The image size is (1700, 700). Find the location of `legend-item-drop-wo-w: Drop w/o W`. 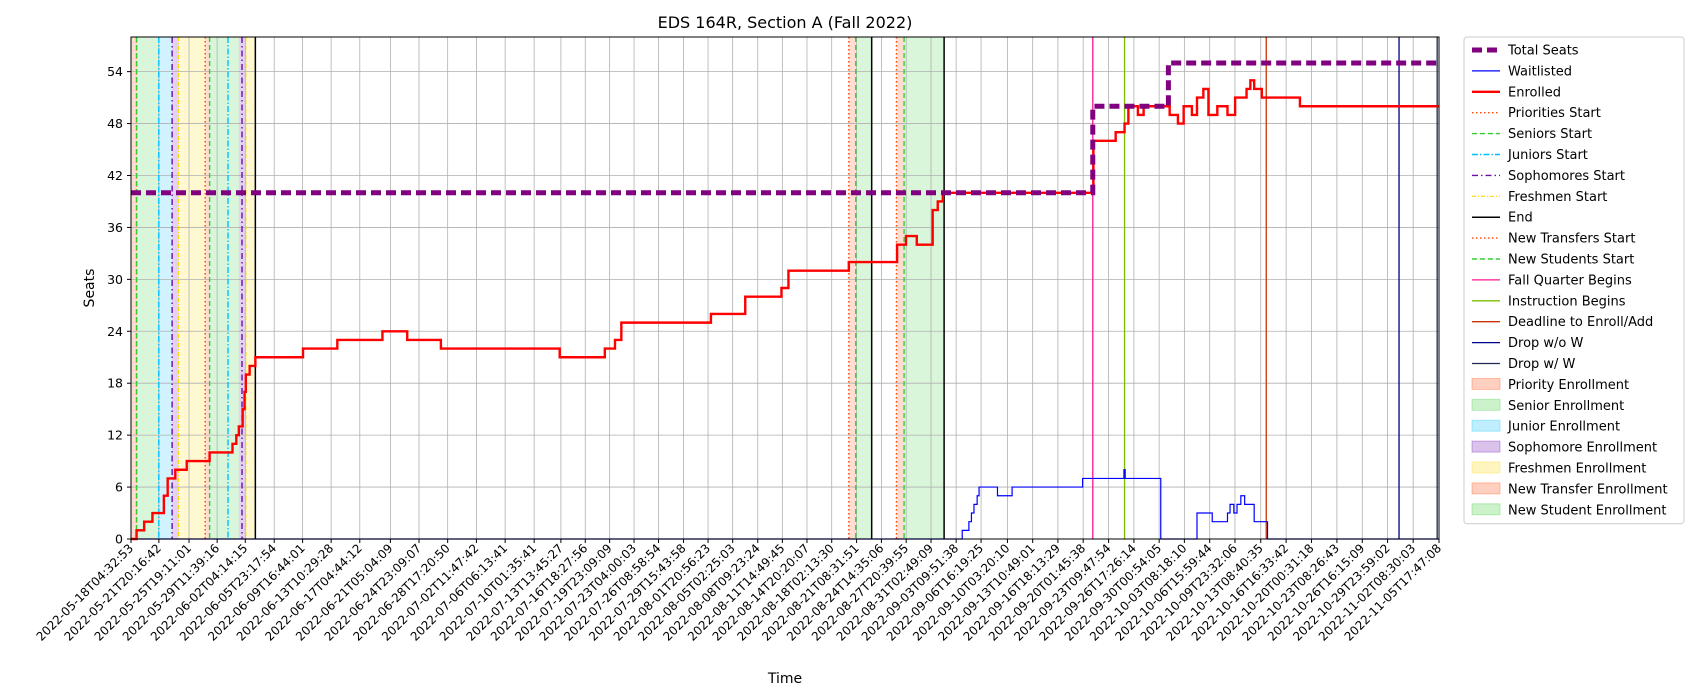

legend-item-drop-wo-w: Drop w/o W is located at coordinates (1528, 343).